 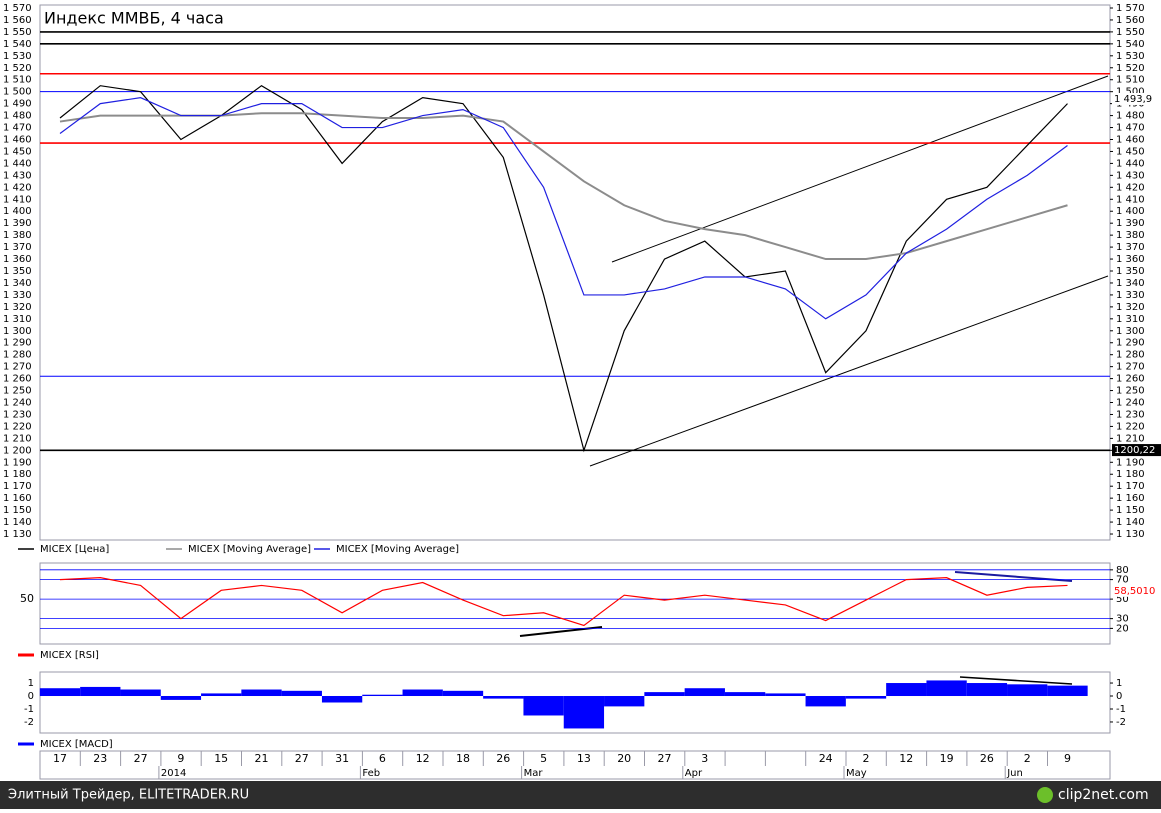 What do you see at coordinates (17, 283) in the screenshot?
I see `y-tick-label-left: 1 340` at bounding box center [17, 283].